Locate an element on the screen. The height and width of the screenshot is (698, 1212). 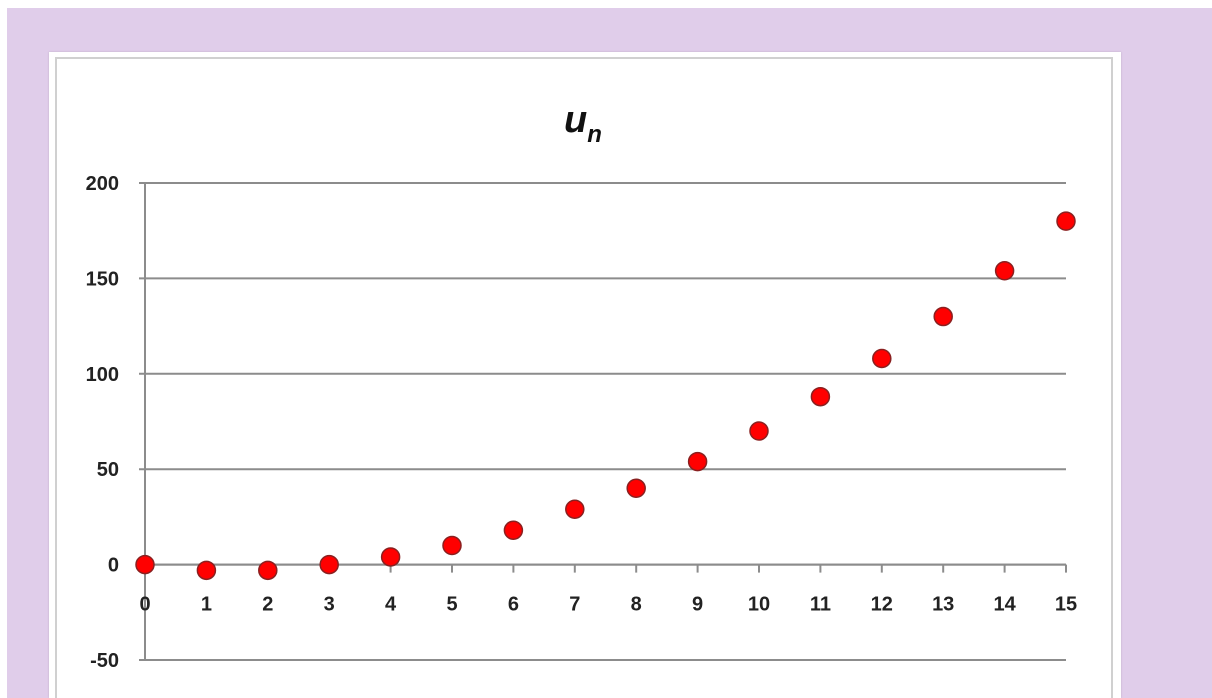
y-tick-label: 0 is located at coordinates (113, 566).